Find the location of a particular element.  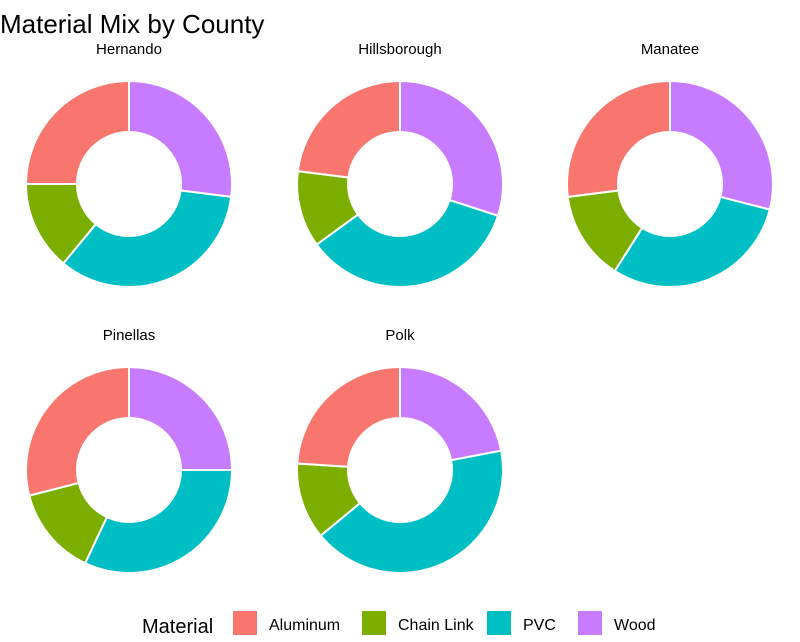

legend: Material Aluminum Chain Link PVC Wood is located at coordinates (399, 624).